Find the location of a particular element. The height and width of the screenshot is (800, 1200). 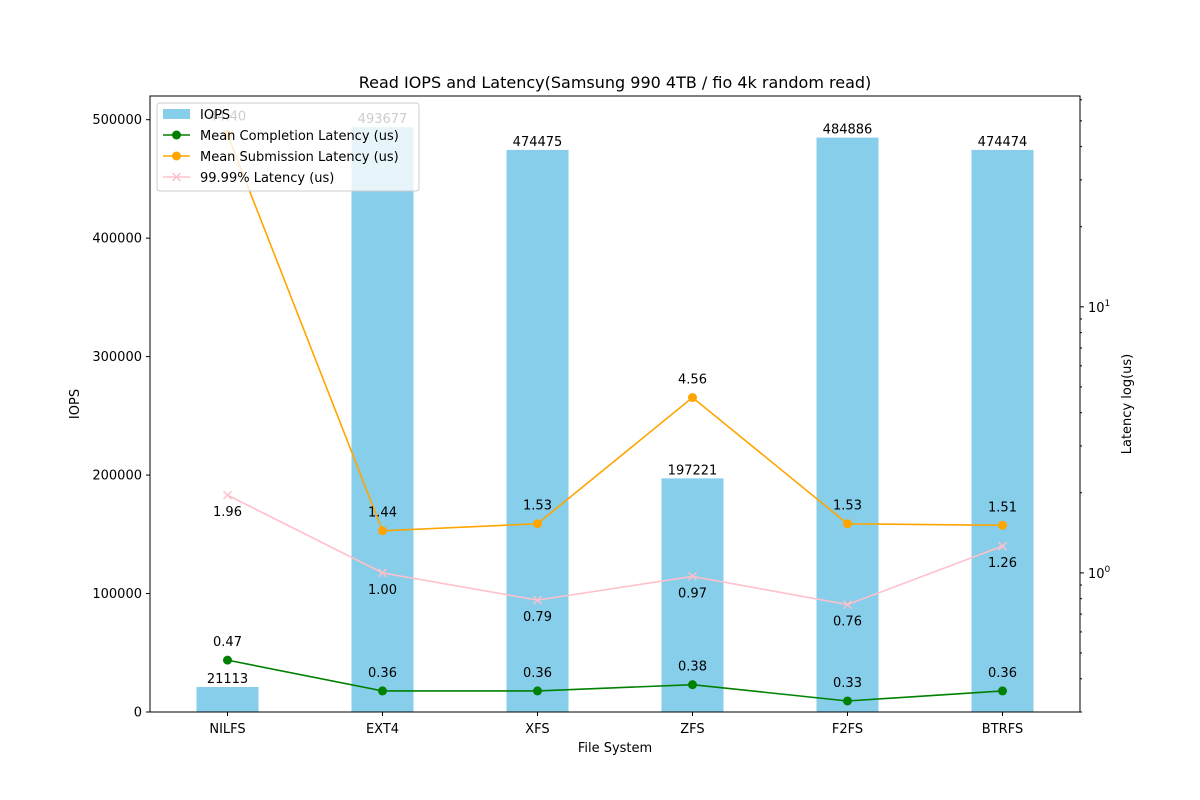

y2-tick-label: 100 is located at coordinates (1099, 573).